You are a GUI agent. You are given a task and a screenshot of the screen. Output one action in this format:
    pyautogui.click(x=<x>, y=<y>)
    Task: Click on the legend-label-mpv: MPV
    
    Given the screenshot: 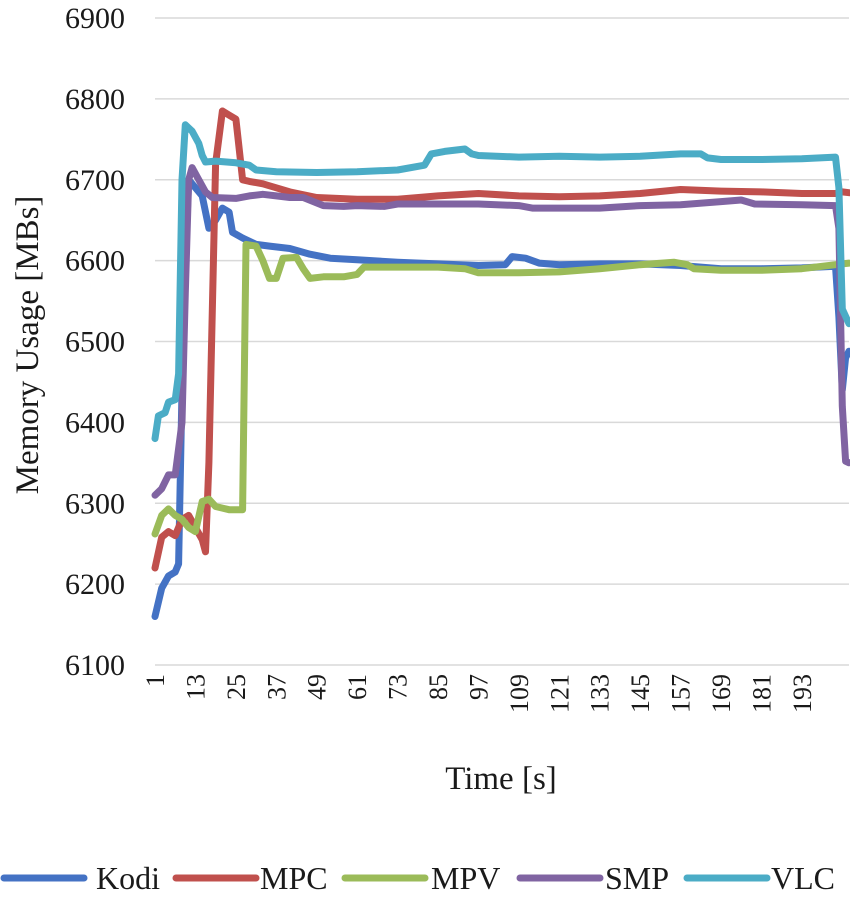 What is the action you would take?
    pyautogui.click(x=465, y=878)
    